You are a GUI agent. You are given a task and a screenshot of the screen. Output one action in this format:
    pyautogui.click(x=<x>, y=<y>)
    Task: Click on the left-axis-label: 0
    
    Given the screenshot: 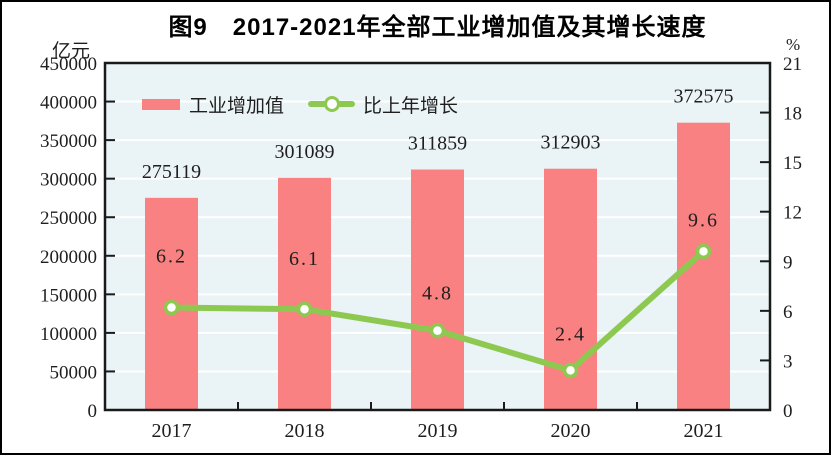 What is the action you would take?
    pyautogui.click(x=93, y=411)
    